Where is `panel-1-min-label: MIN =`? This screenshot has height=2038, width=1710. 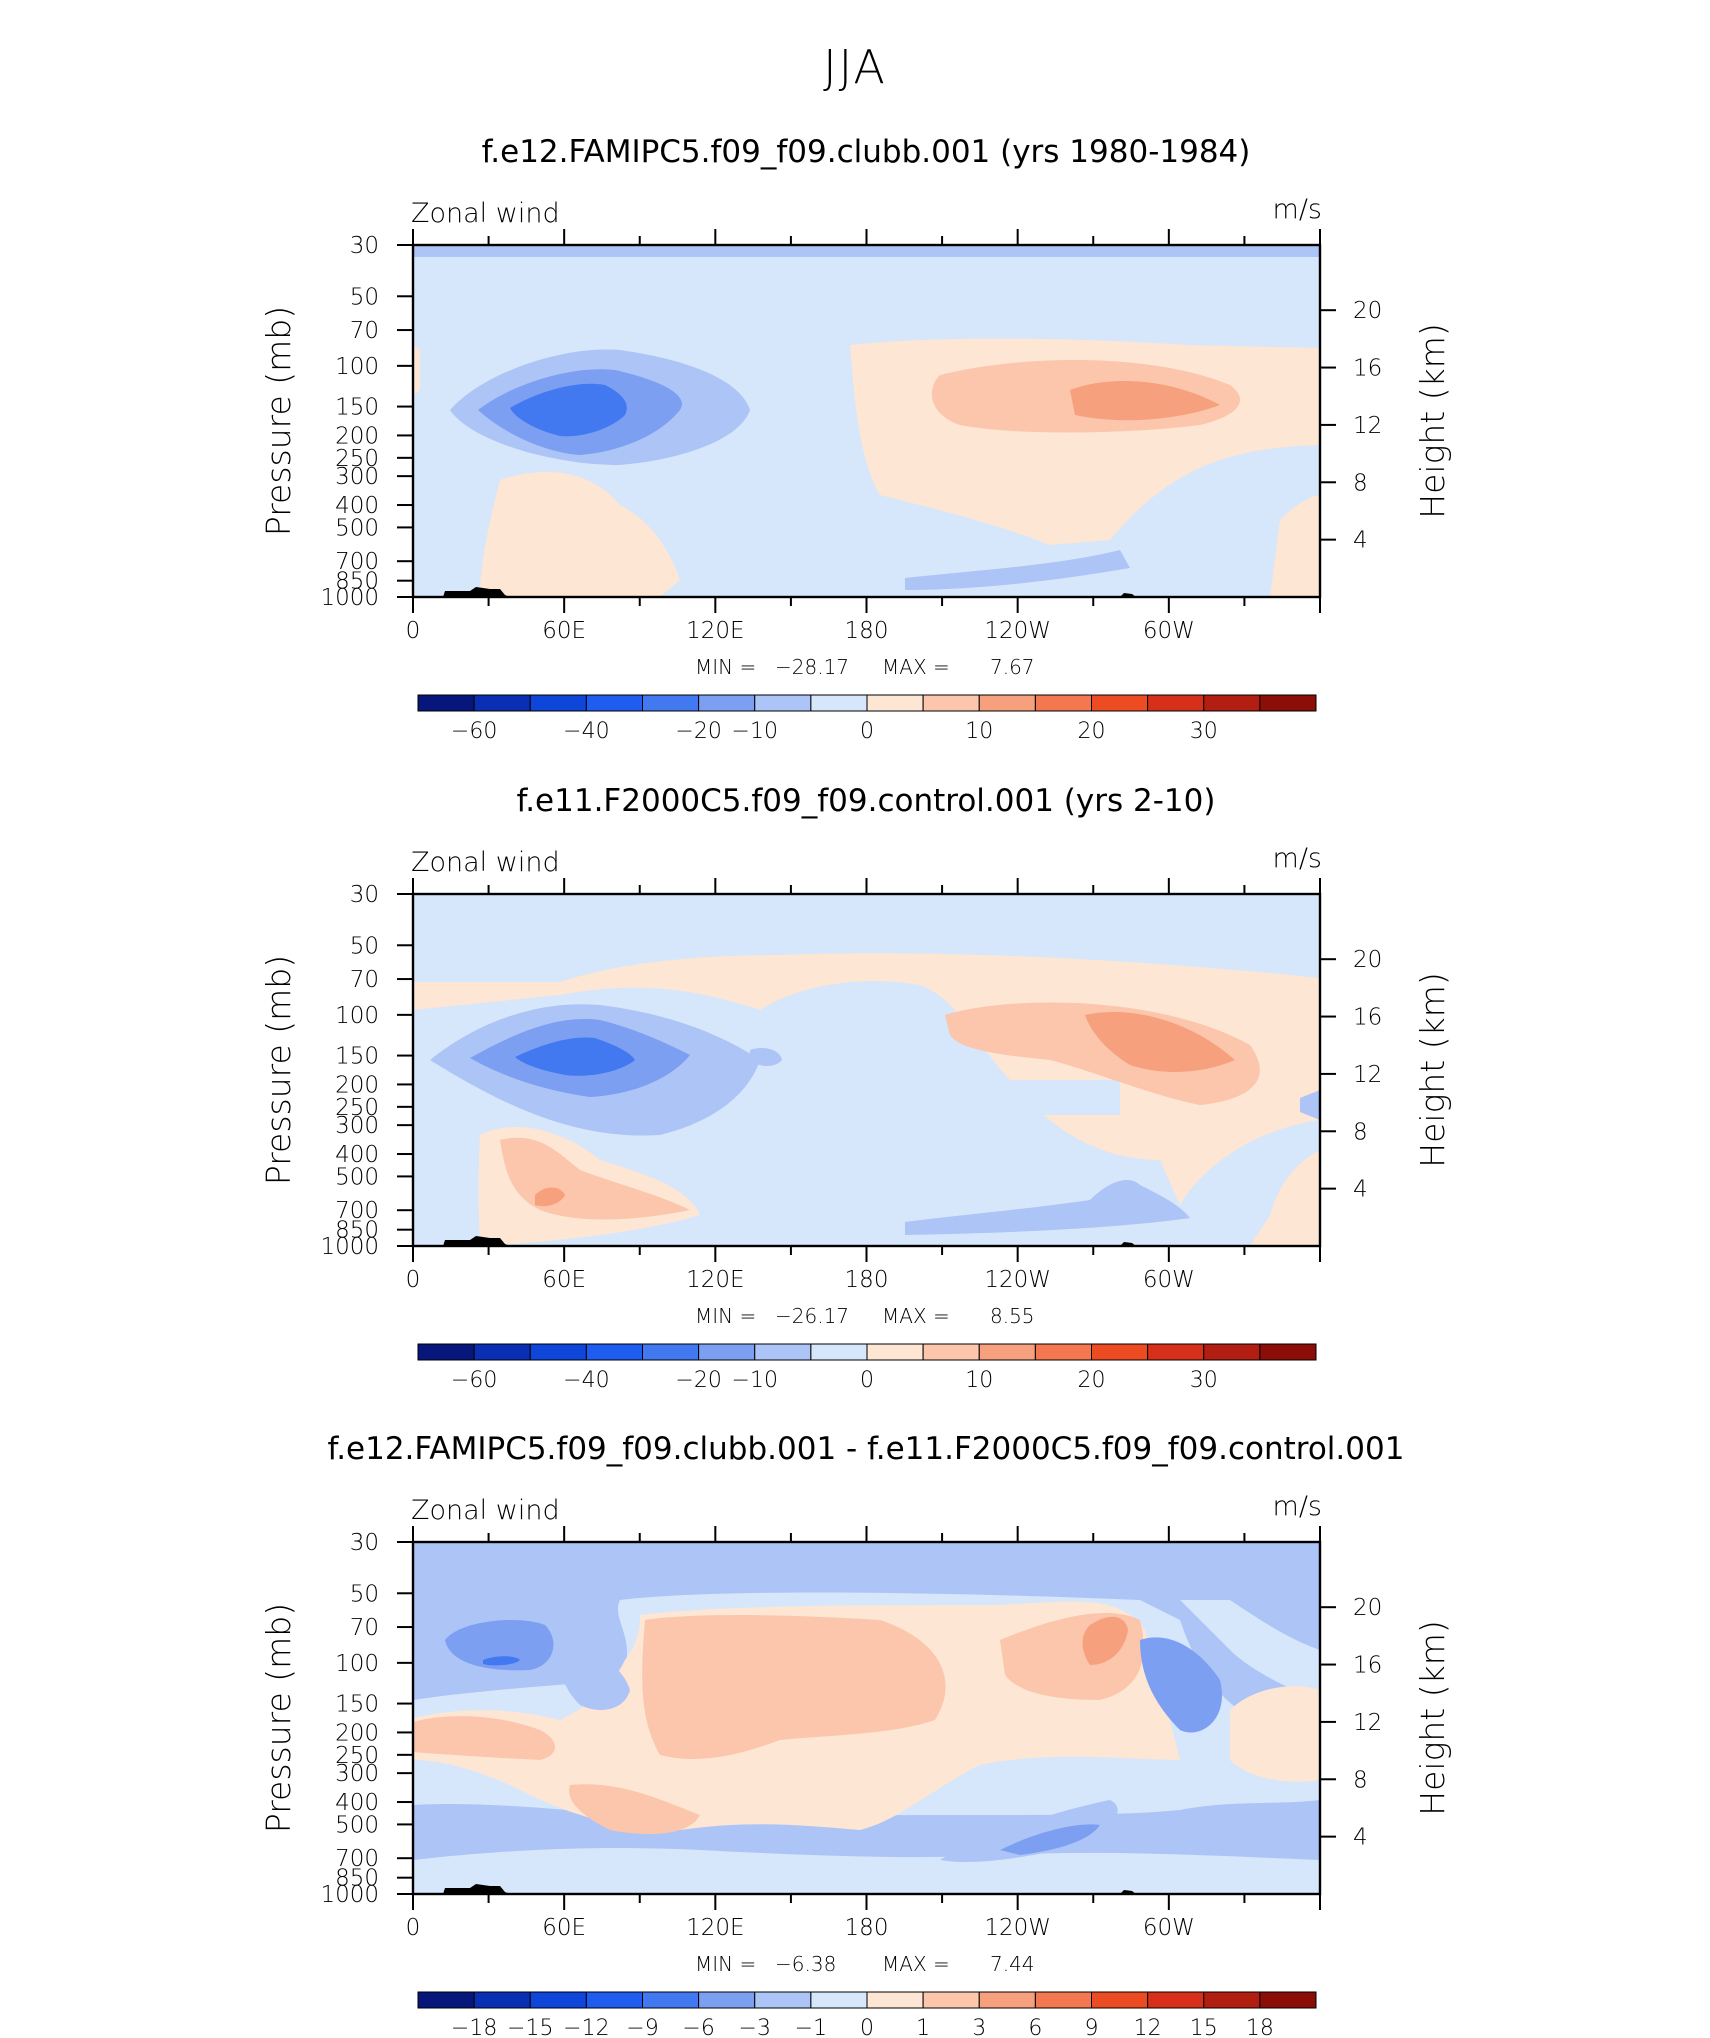 panel-1-min-label: MIN = is located at coordinates (725, 667).